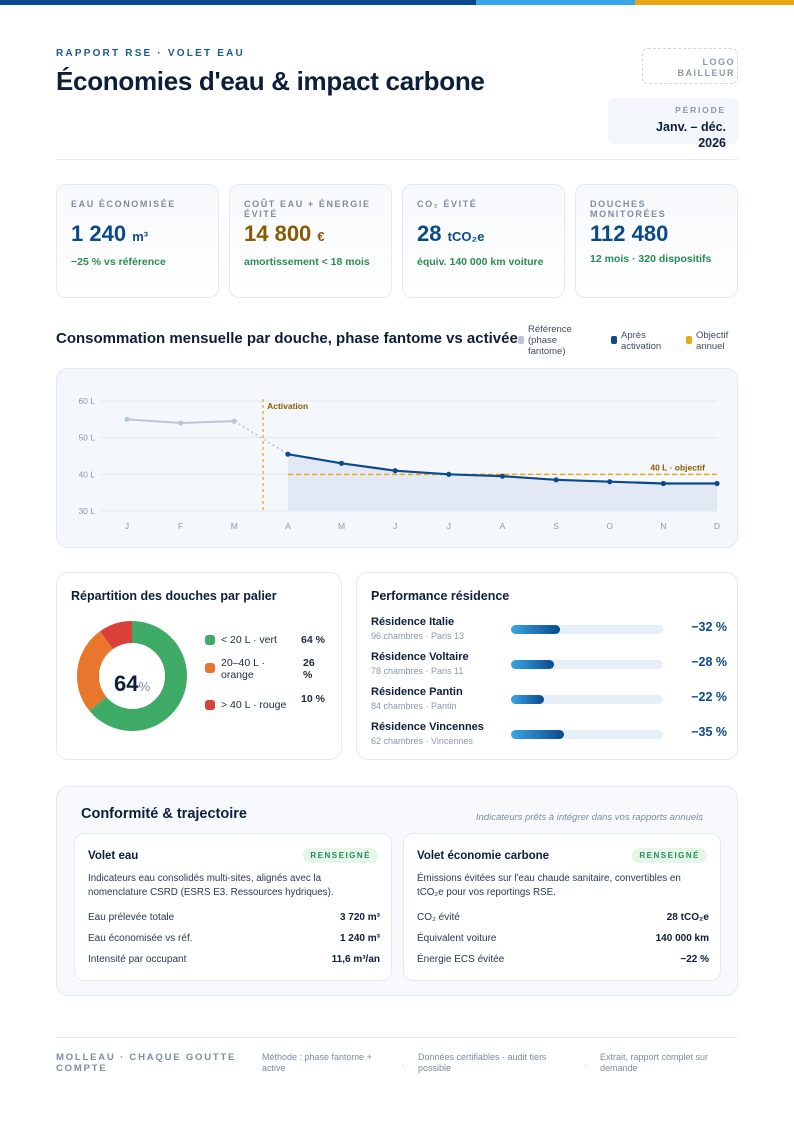  Describe the element at coordinates (234, 917) in the screenshot. I see `water-metric-row: Eau prélevée totale 3 720 m³` at that location.